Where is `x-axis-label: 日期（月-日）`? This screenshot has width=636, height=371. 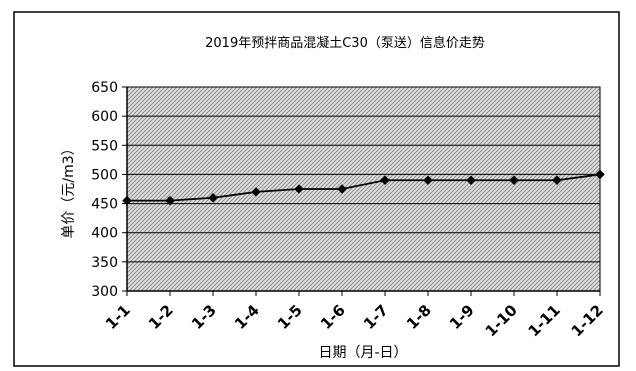
x-axis-label: 日期（月-日） is located at coordinates (362, 353).